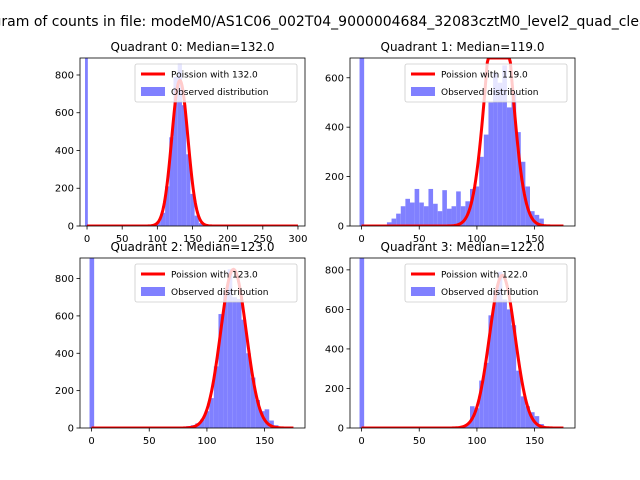 This screenshot has width=640, height=480. What do you see at coordinates (484, 276) in the screenshot?
I see `legend-label-poisson: Poission with 122.0` at bounding box center [484, 276].